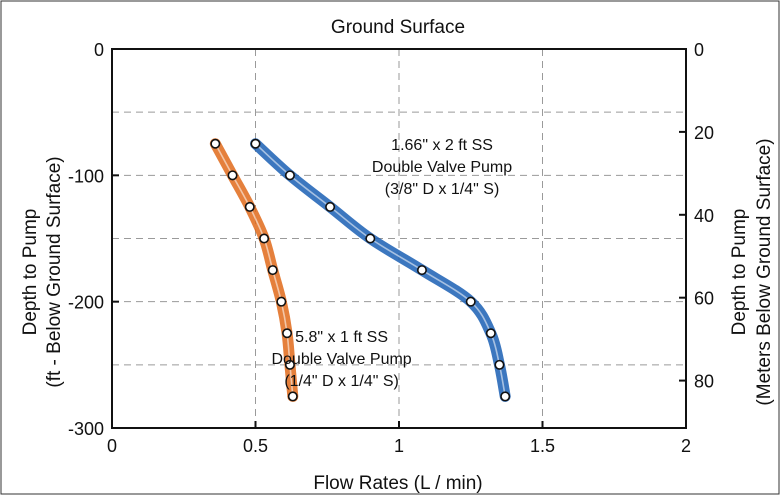  Describe the element at coordinates (397, 483) in the screenshot. I see `x-axis-title: Flow Rates (L / min)` at that location.